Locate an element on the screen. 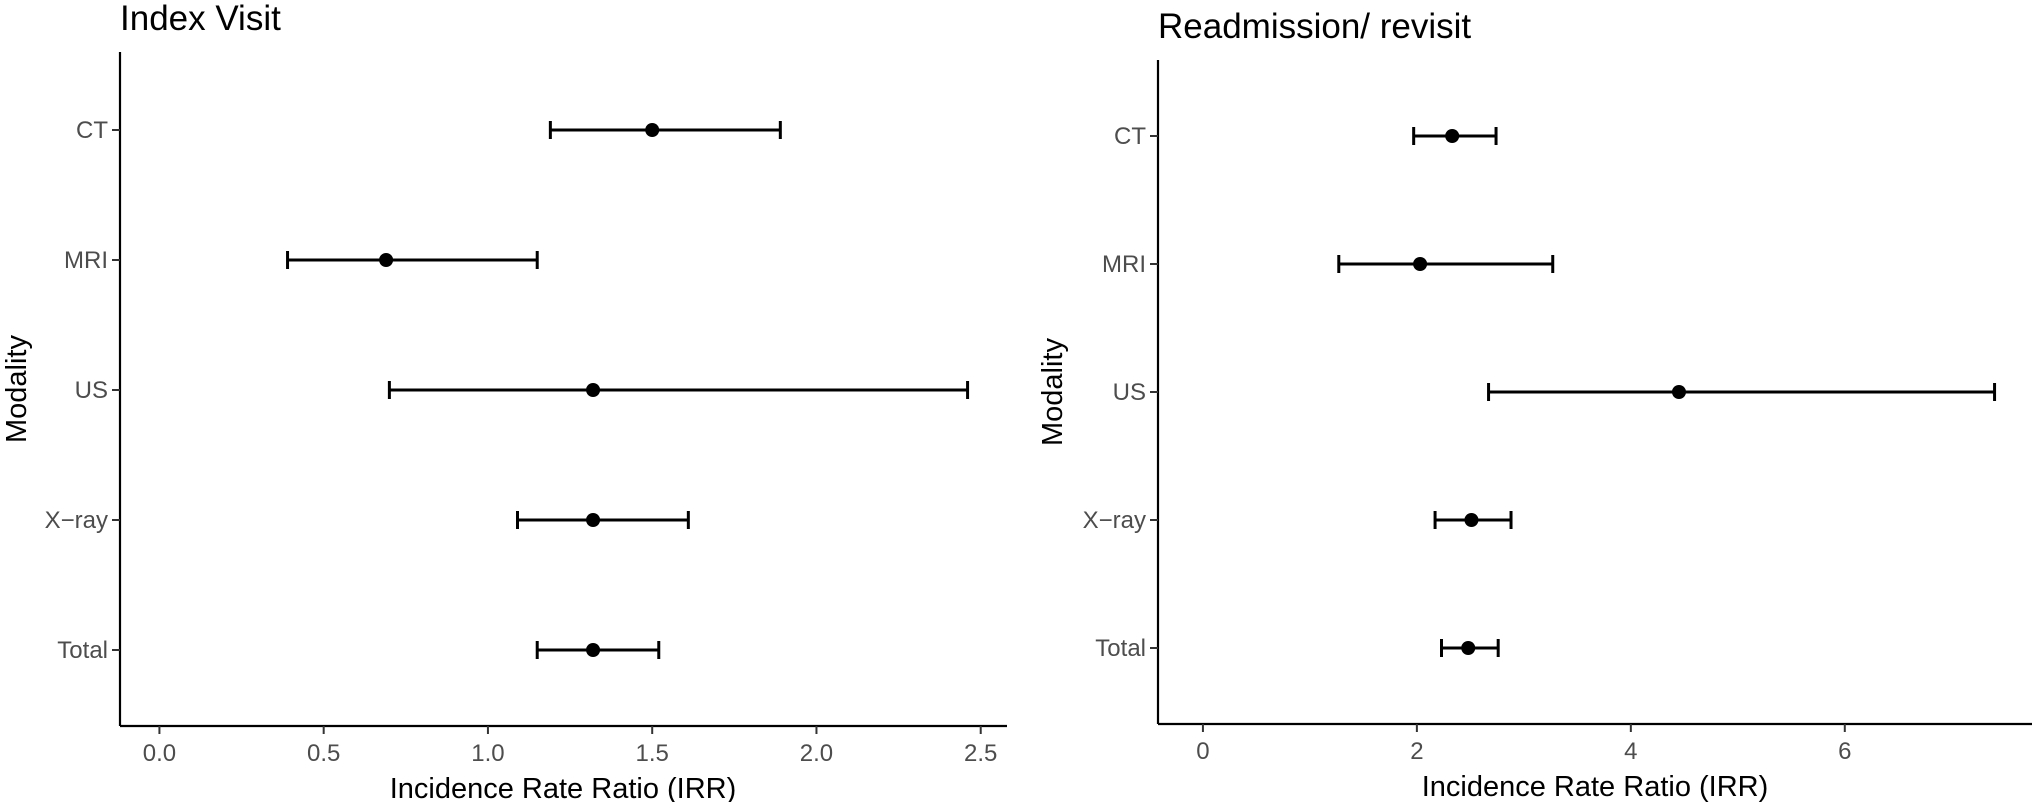  chart-title: Index Visit is located at coordinates (200, 19).